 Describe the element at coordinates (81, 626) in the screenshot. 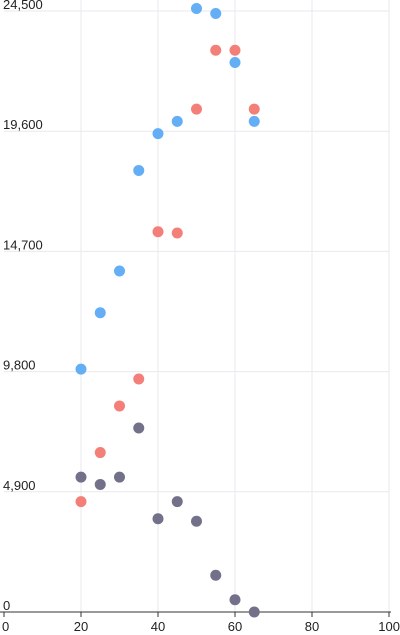

I see `x-tick-label: 20` at that location.